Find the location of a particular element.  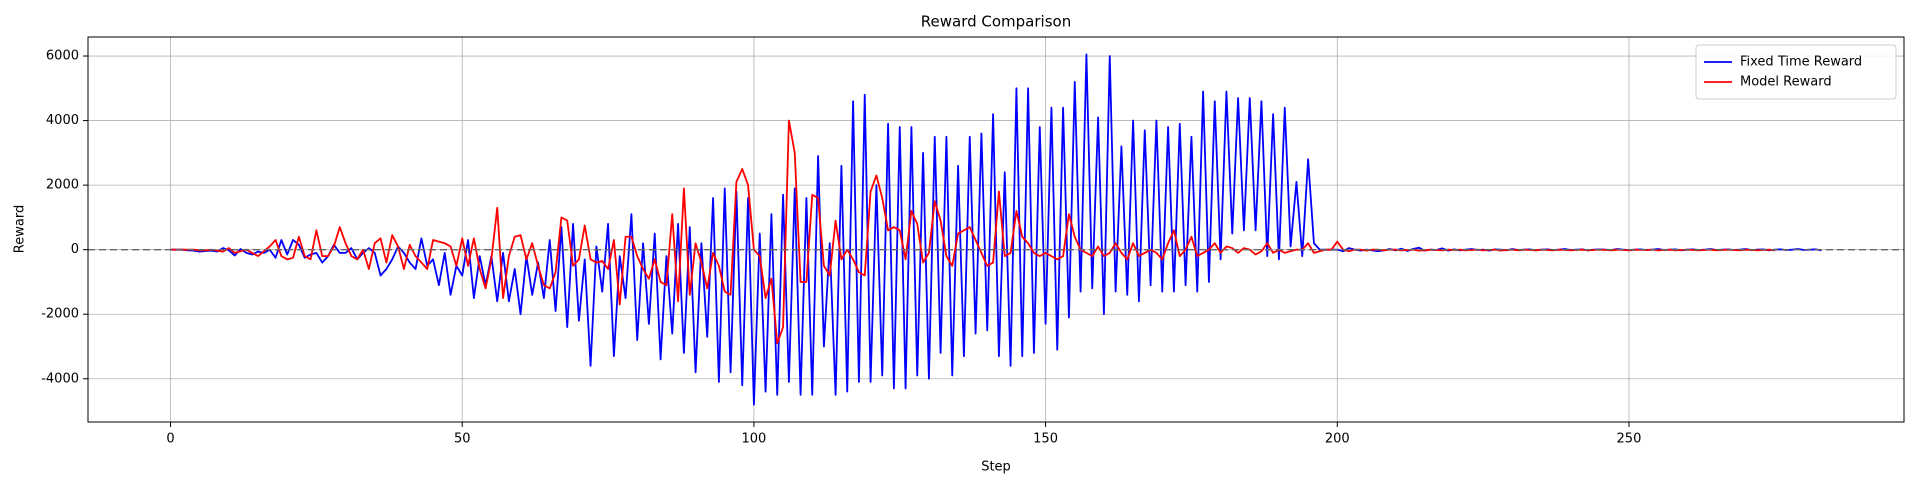

x-tick-label: 250 is located at coordinates (1629, 439).